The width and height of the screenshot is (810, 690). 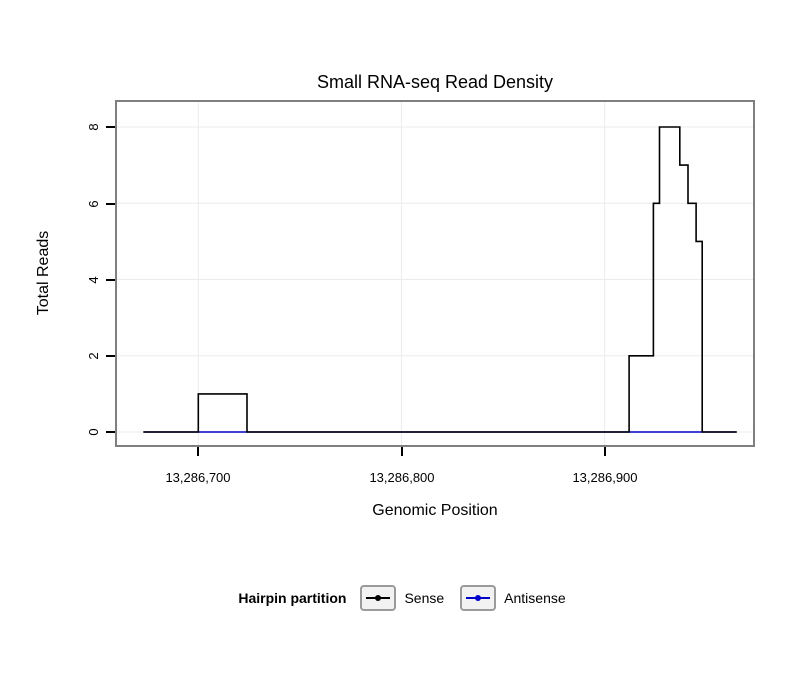 What do you see at coordinates (402, 477) in the screenshot?
I see `x-tick-label: 13,286,800` at bounding box center [402, 477].